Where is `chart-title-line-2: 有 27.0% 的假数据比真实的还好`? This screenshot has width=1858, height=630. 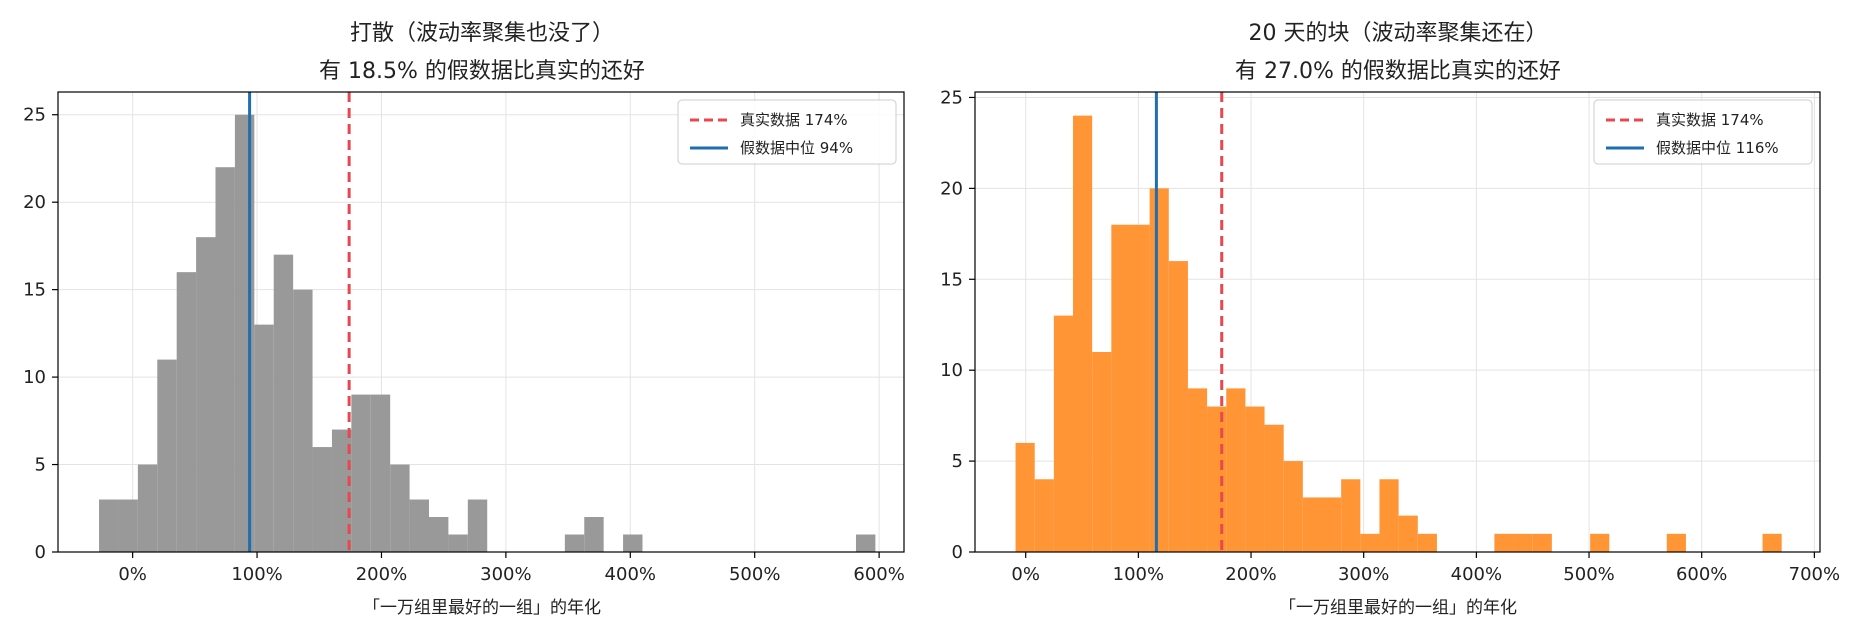 chart-title-line-2: 有 27.0% 的假数据比真实的还好 is located at coordinates (1398, 71).